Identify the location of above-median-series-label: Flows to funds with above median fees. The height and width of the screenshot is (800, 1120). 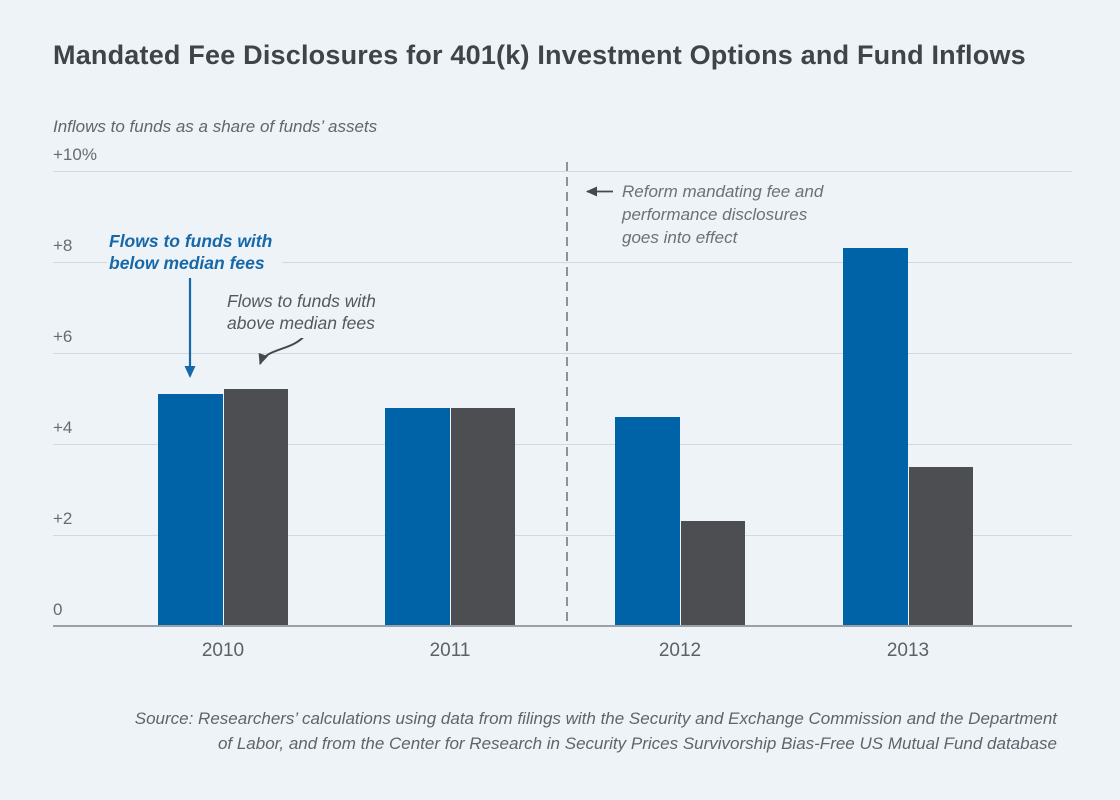
(304, 313).